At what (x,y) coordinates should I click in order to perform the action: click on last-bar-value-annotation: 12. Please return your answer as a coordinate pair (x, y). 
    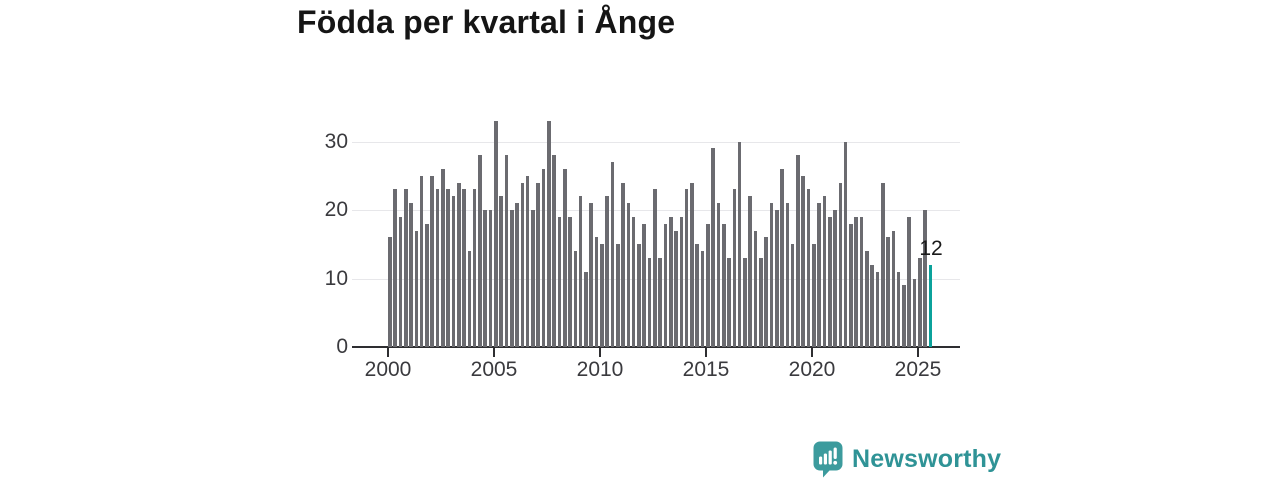
    Looking at the image, I should click on (931, 248).